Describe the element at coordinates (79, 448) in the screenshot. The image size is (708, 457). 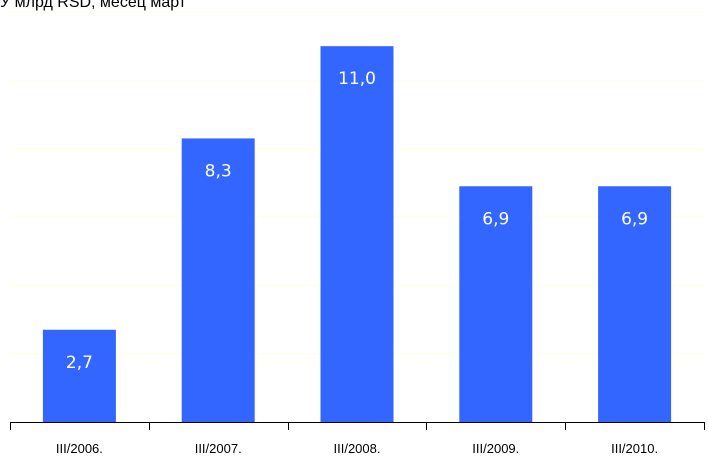
I see `x-tick-label: III/2006.` at that location.